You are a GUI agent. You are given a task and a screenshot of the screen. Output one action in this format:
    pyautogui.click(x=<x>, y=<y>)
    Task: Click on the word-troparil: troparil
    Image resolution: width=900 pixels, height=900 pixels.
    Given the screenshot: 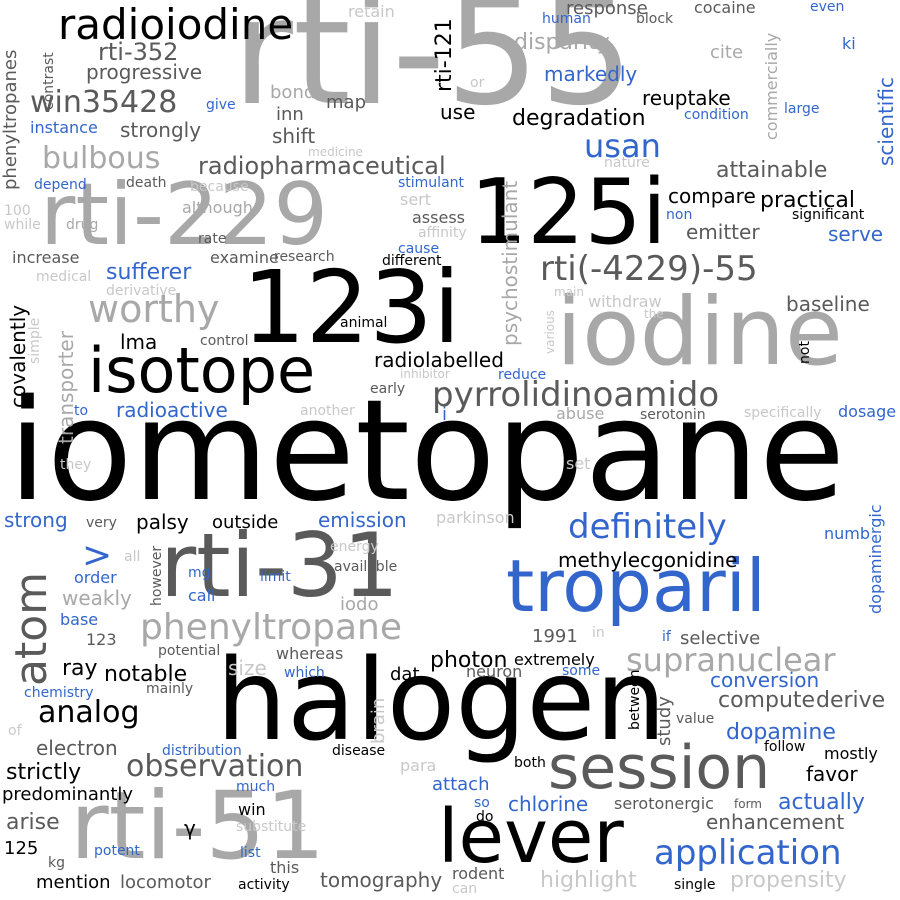 What is the action you would take?
    pyautogui.click(x=636, y=586)
    